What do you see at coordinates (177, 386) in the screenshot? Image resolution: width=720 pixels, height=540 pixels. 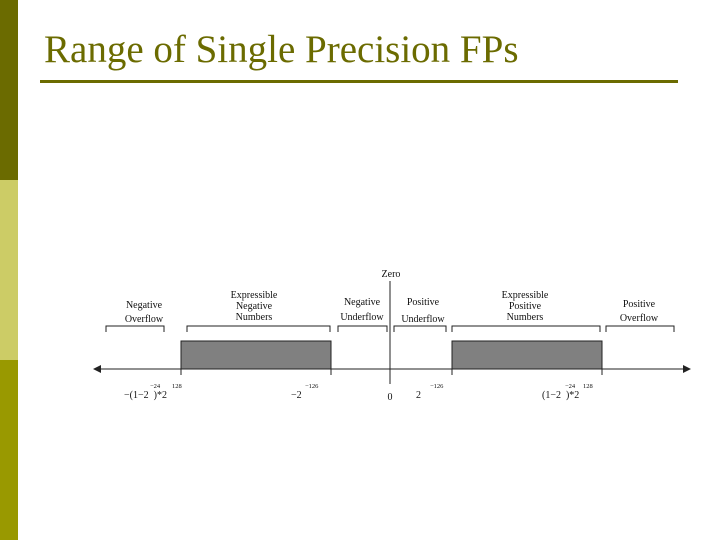 I see `tick-label-neg-max-exp2: 128` at bounding box center [177, 386].